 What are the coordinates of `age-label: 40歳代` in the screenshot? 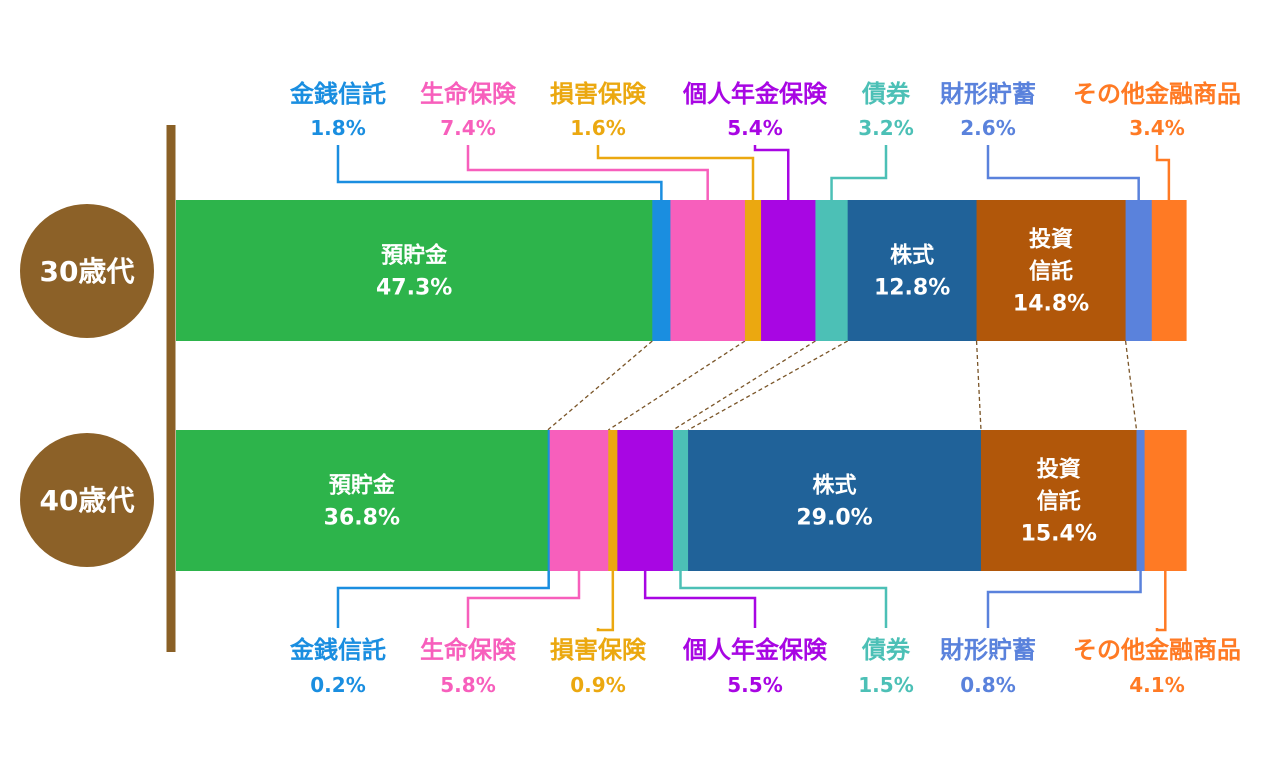 It's located at (87, 500).